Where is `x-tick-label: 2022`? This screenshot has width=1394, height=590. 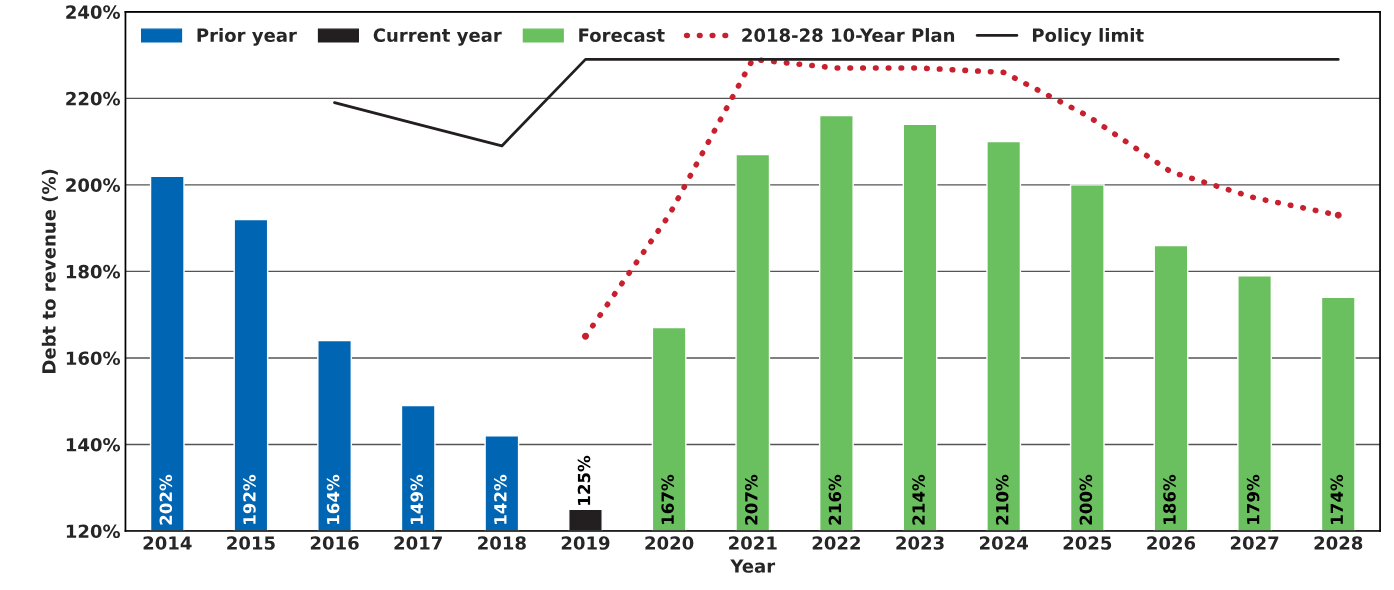
x-tick-label: 2022 is located at coordinates (836, 543).